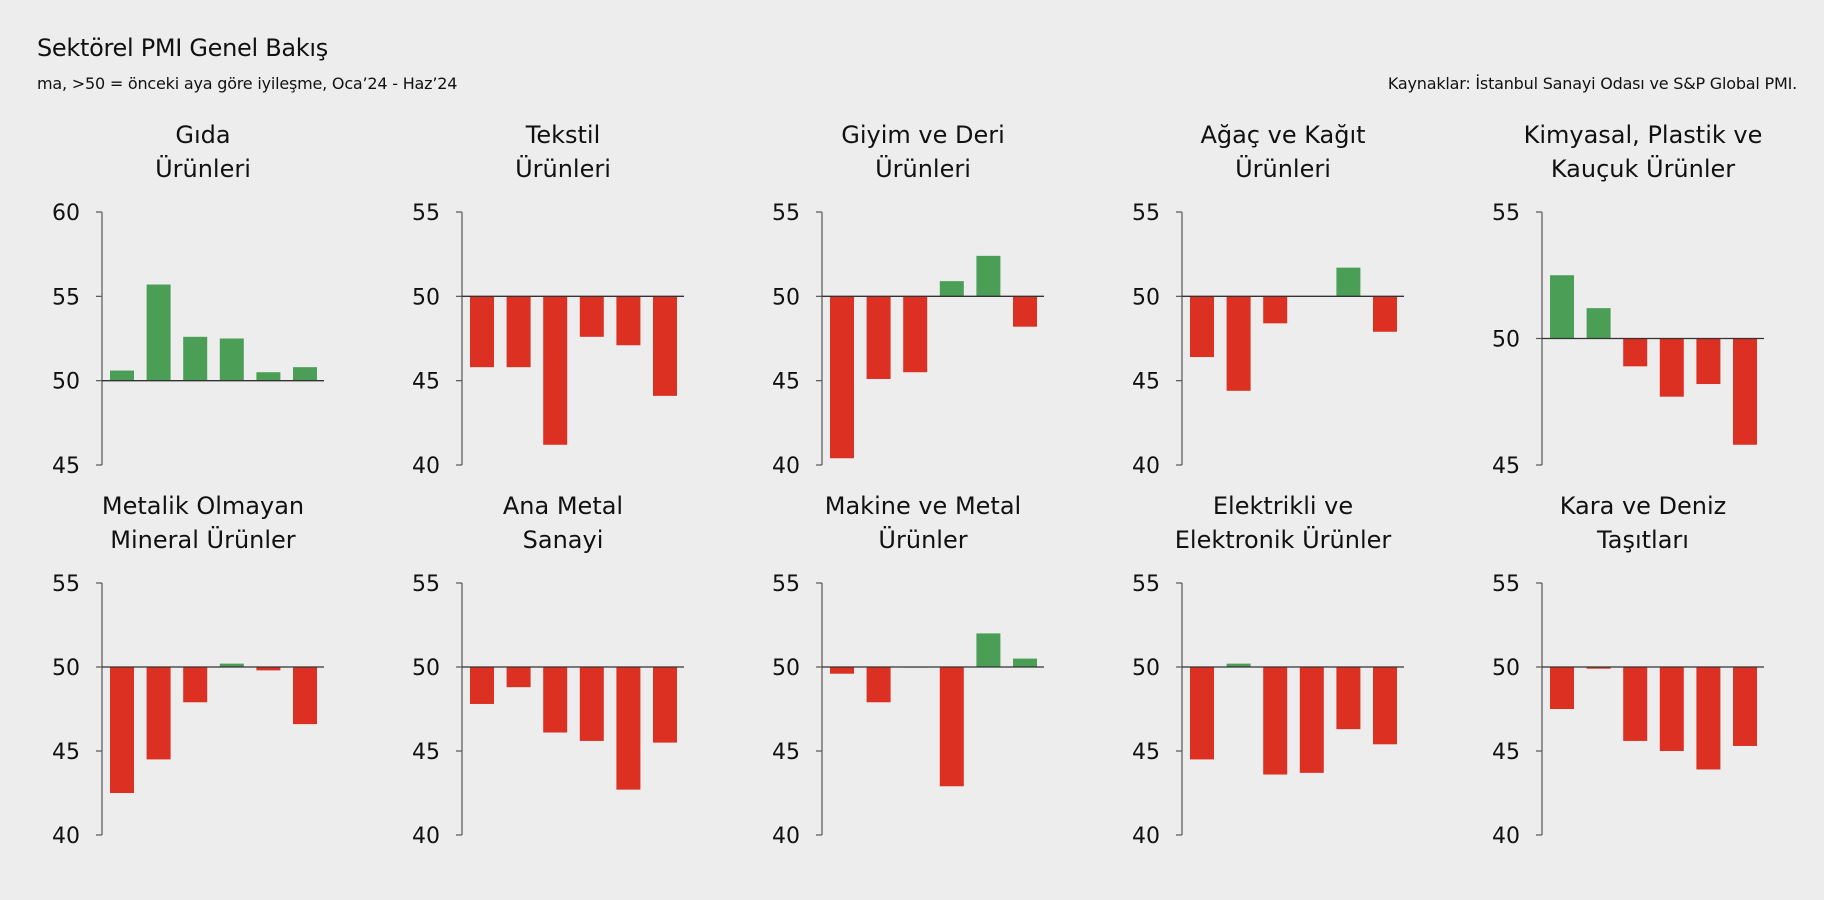  I want to click on sector-chart-10: Kara ve Deniz Taşıtları 40 45 50 55, so click(1628, 670).